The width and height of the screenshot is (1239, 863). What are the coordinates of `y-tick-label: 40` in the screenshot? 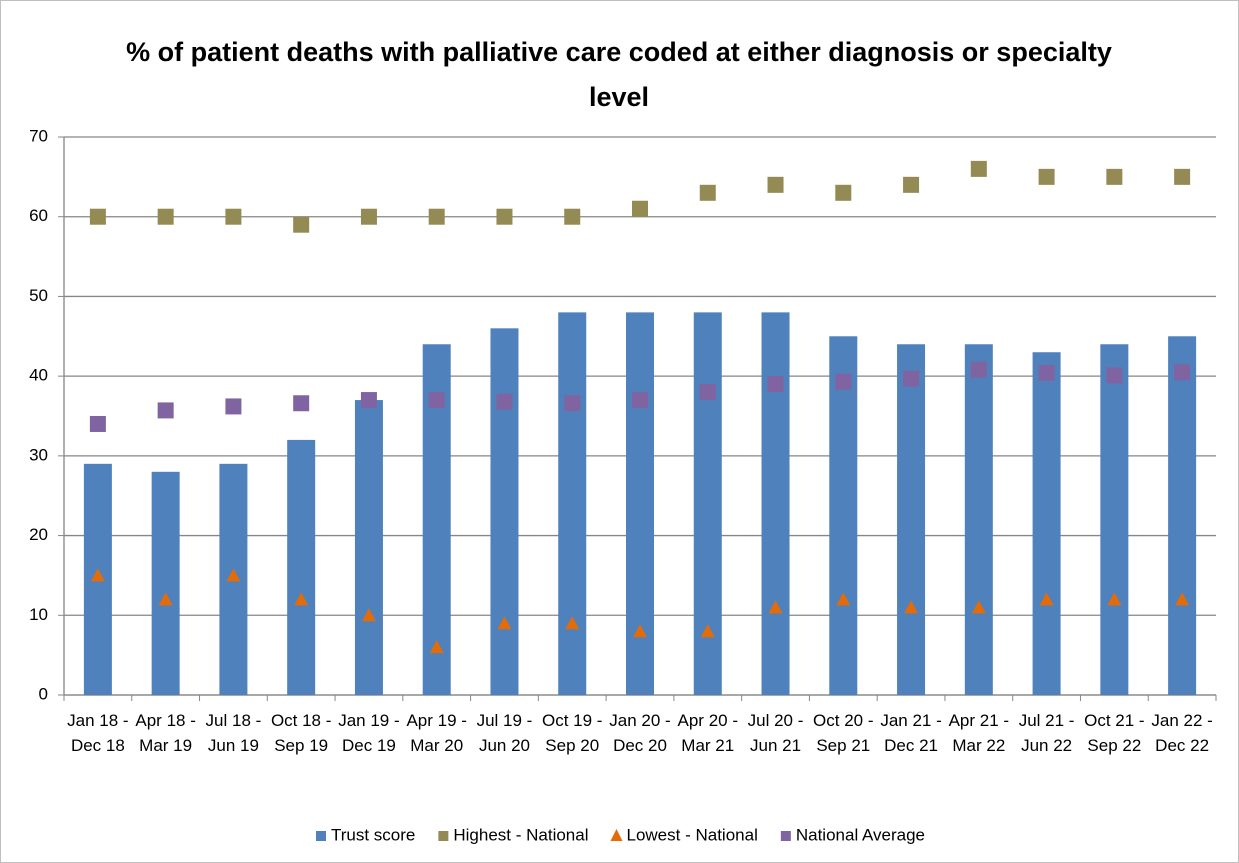 It's located at (38, 375).